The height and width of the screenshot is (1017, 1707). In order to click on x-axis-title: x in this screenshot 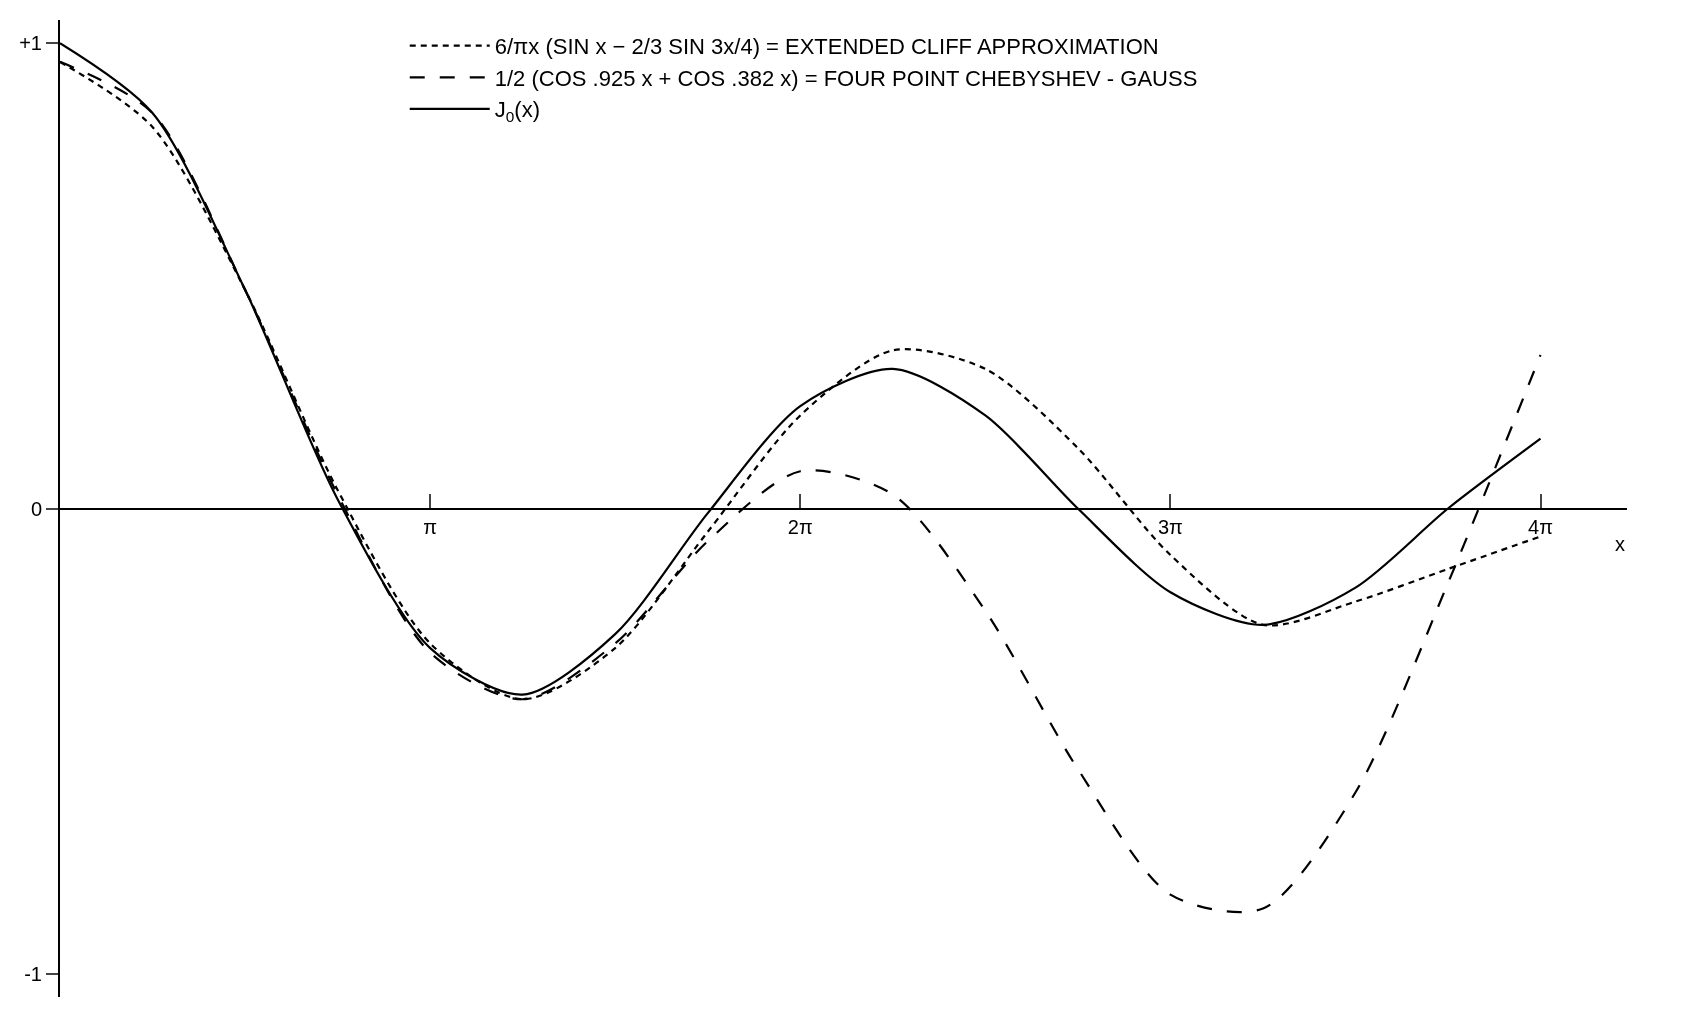, I will do `click(1620, 544)`.